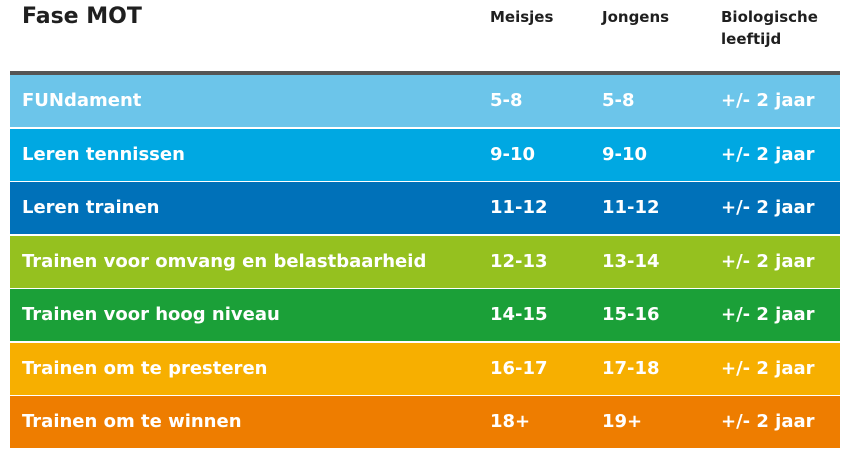 This screenshot has height=457, width=848. What do you see at coordinates (519, 368) in the screenshot?
I see `girls-age-cell: 16-17` at bounding box center [519, 368].